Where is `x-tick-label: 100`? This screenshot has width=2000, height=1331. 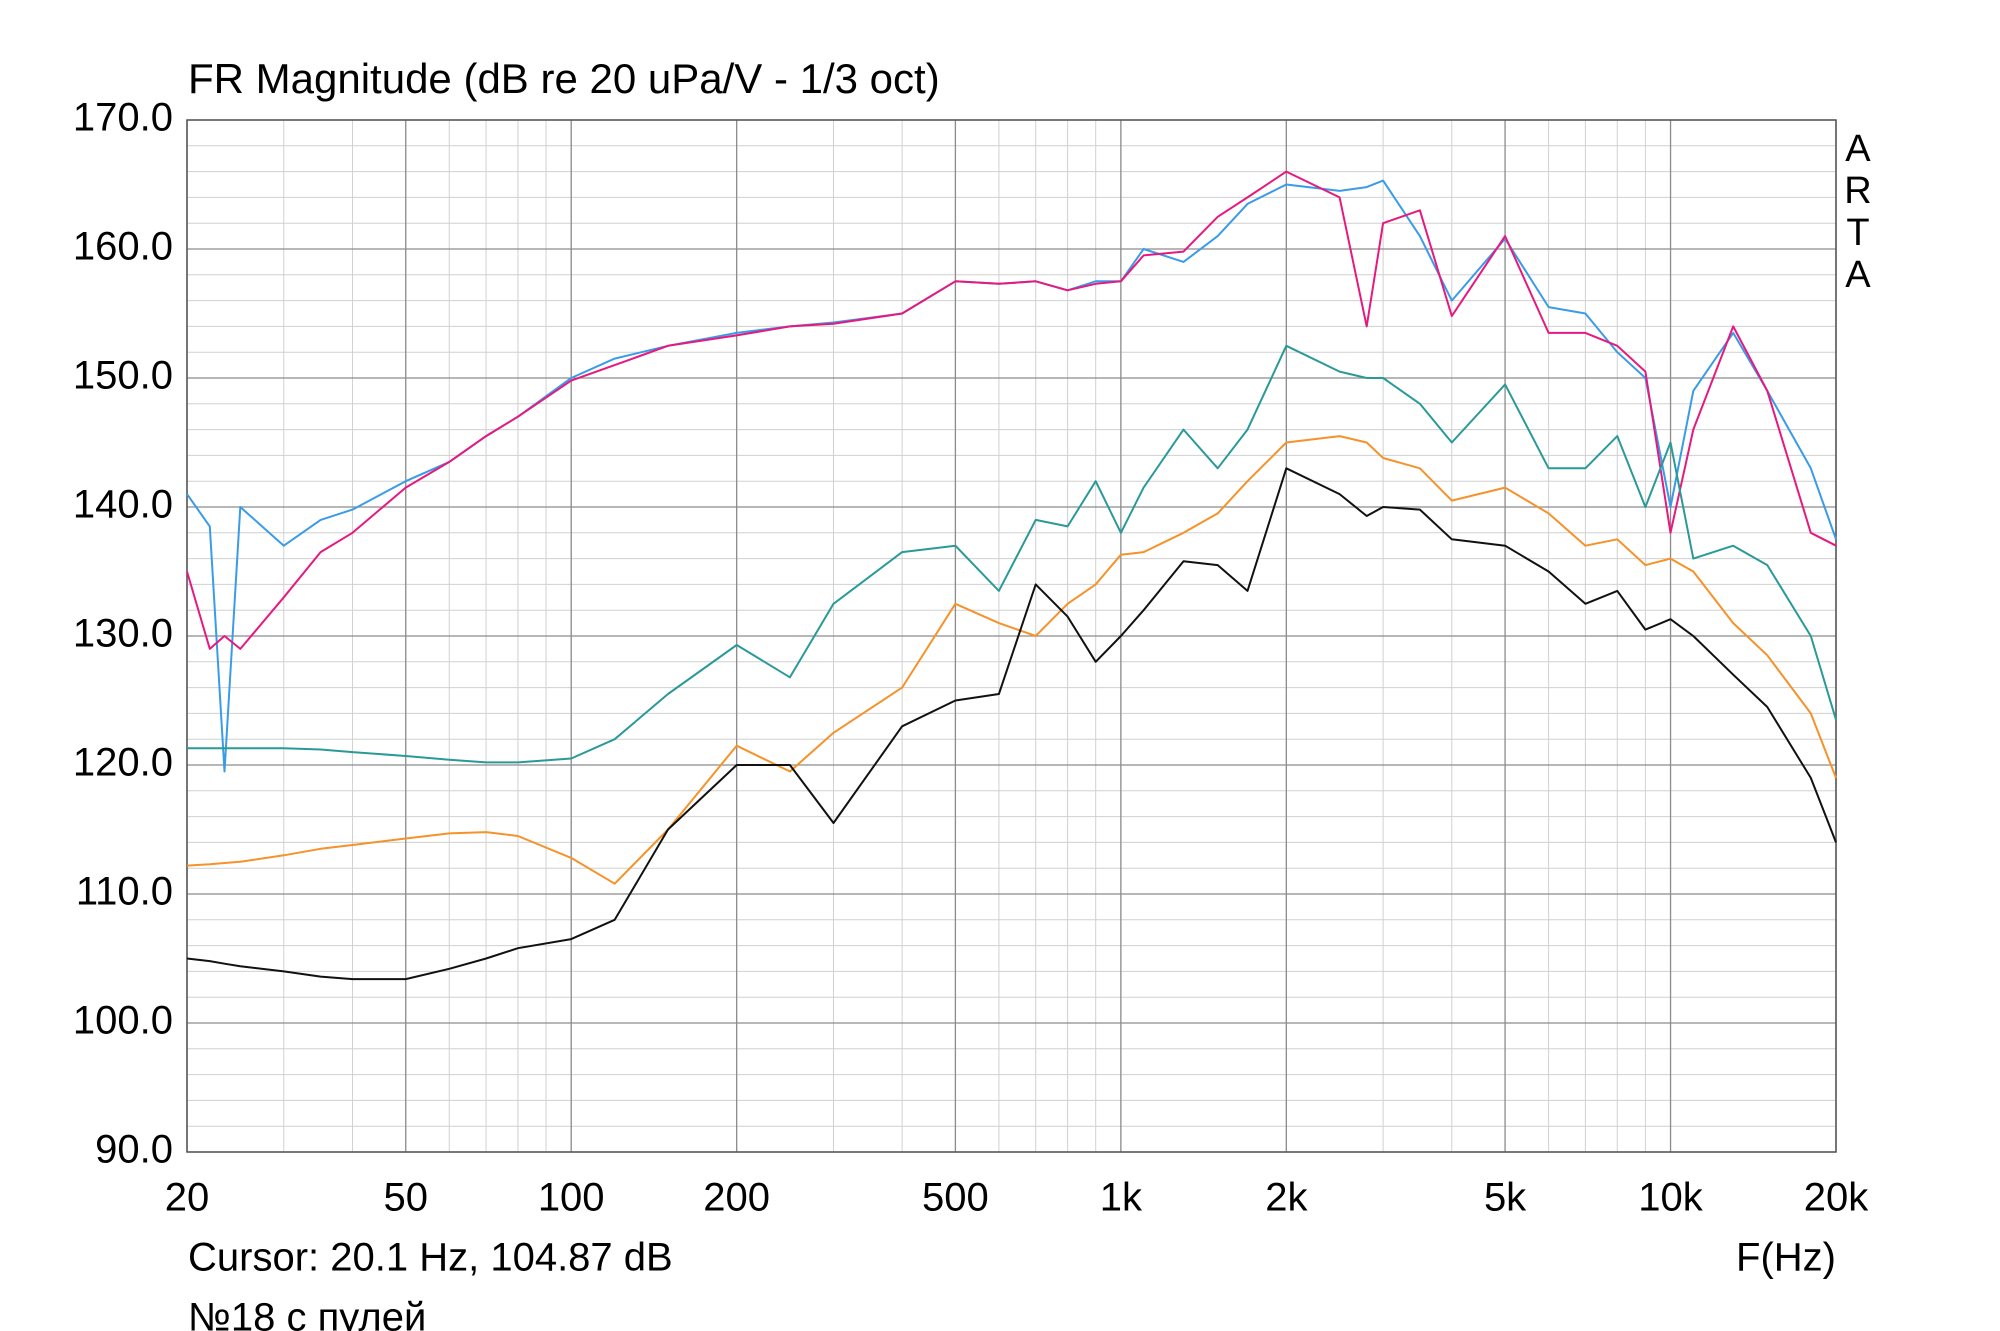
x-tick-label: 100 is located at coordinates (571, 1198).